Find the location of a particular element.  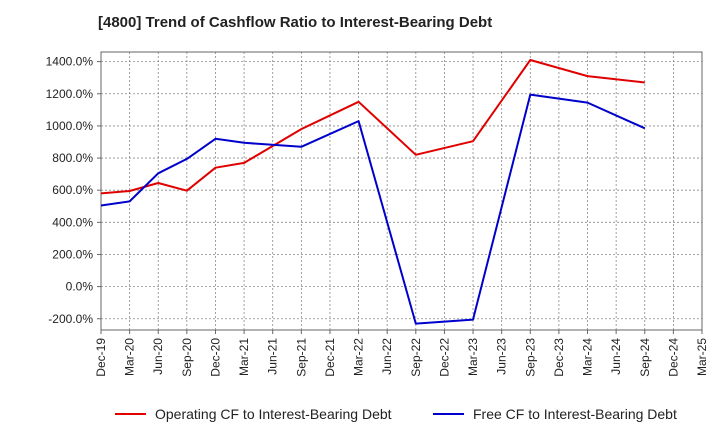

y-tick-label: -200.0% is located at coordinates (70, 319).